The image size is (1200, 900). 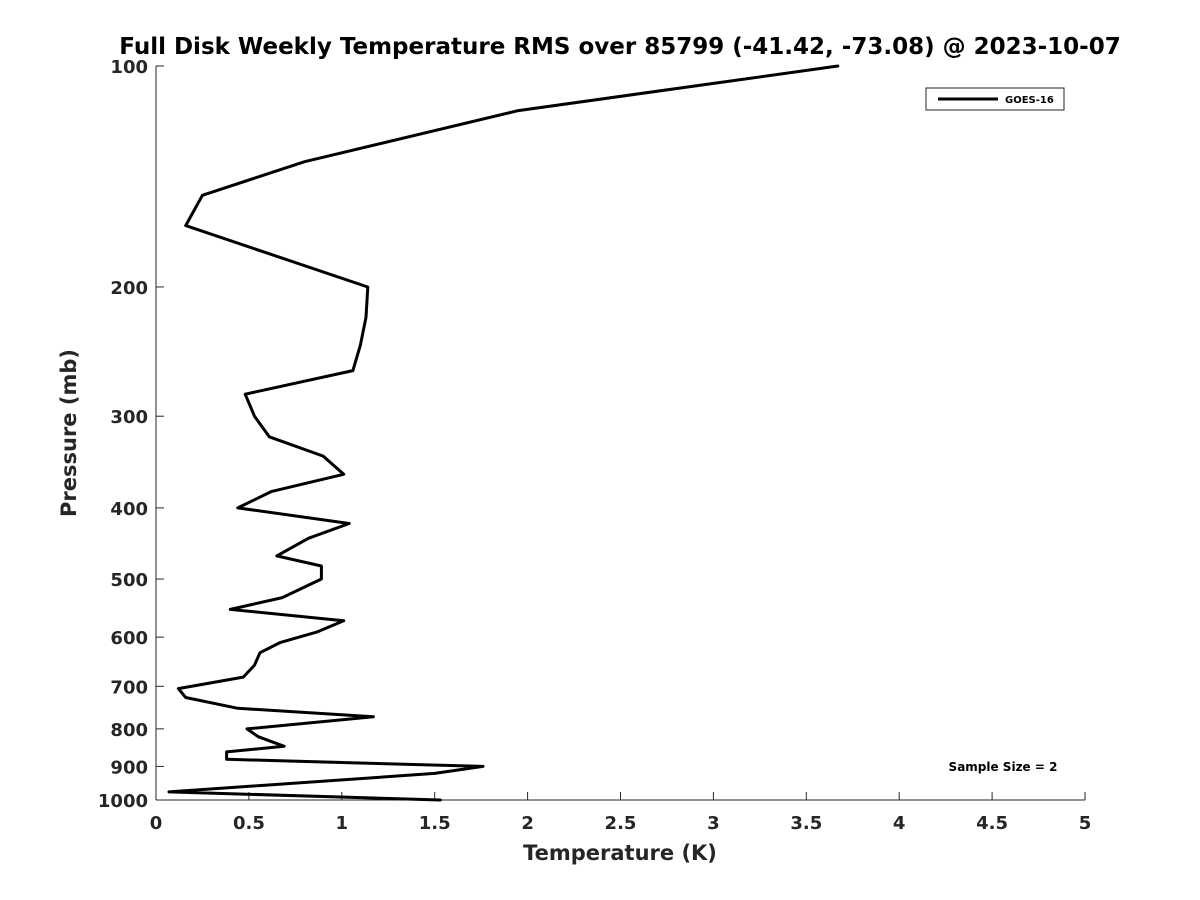 I want to click on x-tick-label: 0.5, so click(x=249, y=823).